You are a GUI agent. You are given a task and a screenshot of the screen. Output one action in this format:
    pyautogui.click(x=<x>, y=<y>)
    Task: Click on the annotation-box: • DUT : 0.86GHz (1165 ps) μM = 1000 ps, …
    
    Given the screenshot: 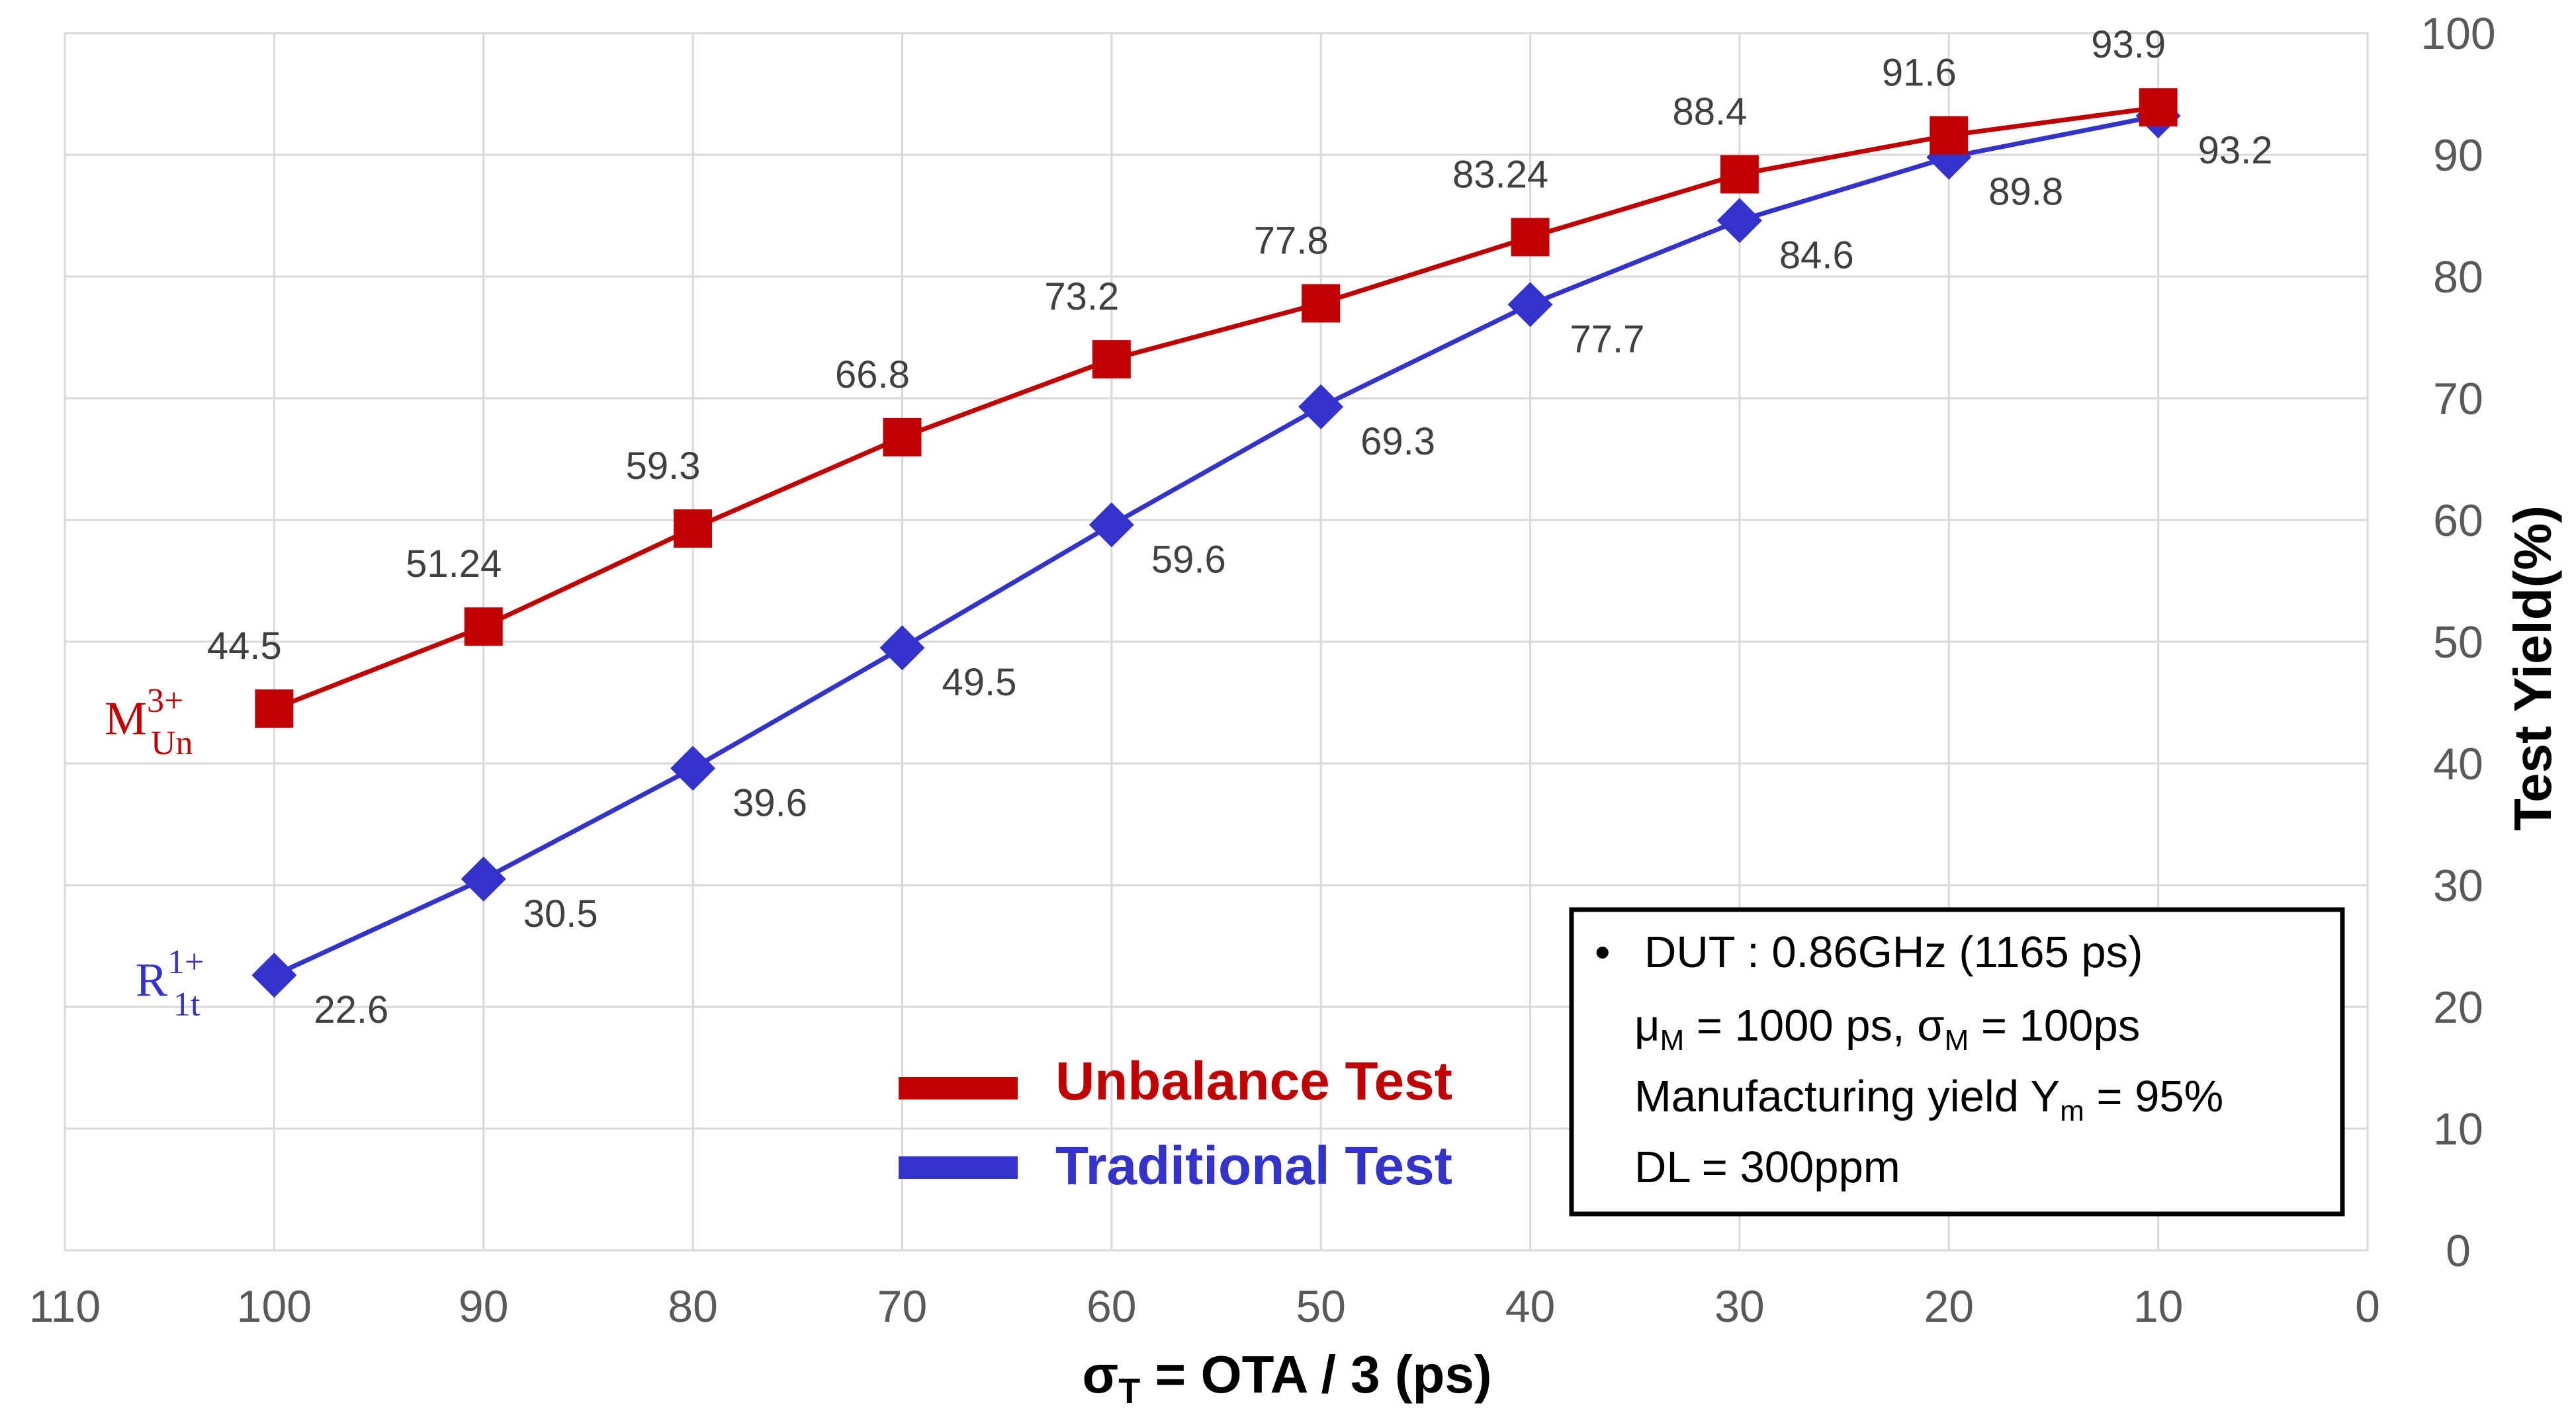 What is the action you would take?
    pyautogui.click(x=1957, y=1062)
    